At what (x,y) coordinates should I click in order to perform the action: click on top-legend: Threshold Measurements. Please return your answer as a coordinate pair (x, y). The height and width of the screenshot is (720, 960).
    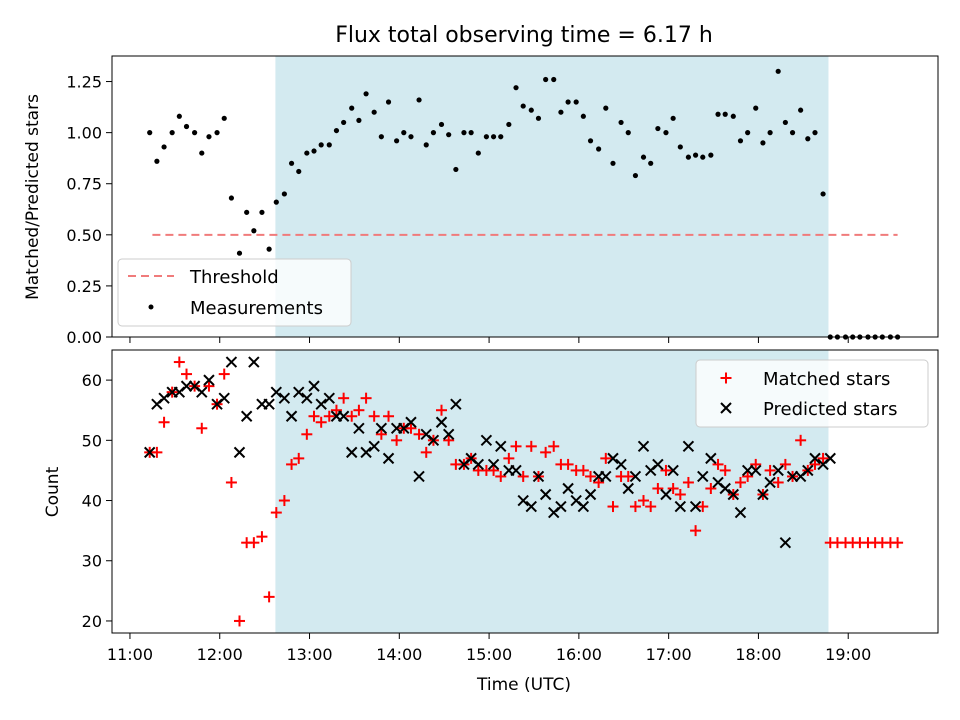
    Looking at the image, I should click on (234, 292).